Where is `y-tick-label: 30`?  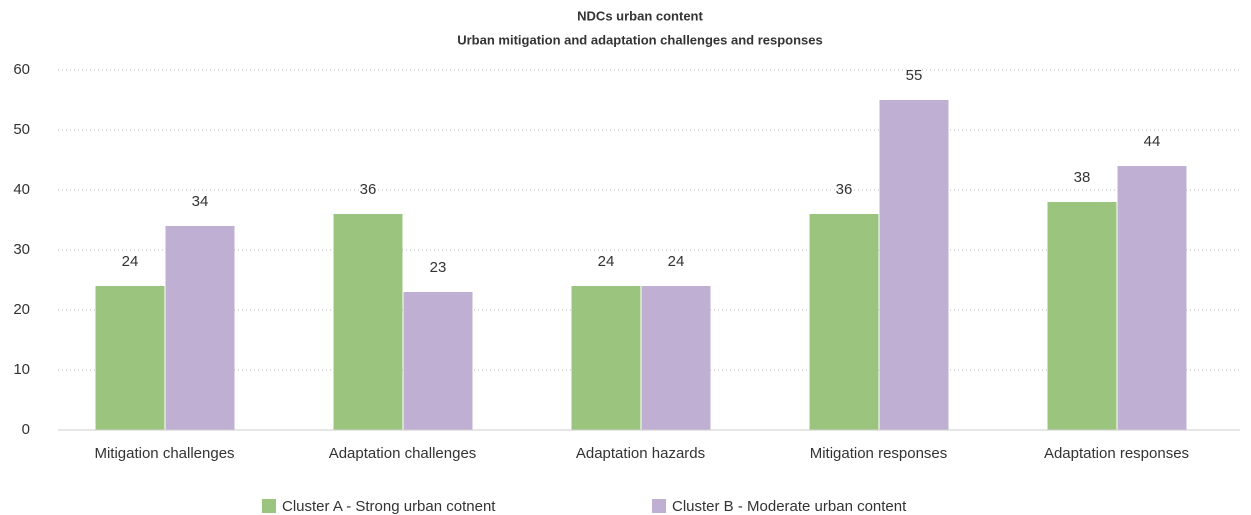 y-tick-label: 30 is located at coordinates (21, 249).